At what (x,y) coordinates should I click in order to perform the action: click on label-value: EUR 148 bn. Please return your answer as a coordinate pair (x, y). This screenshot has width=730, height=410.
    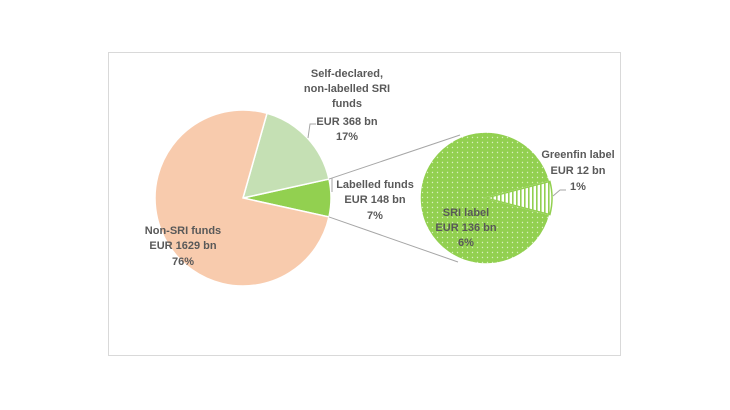
    Looking at the image, I should click on (374, 200).